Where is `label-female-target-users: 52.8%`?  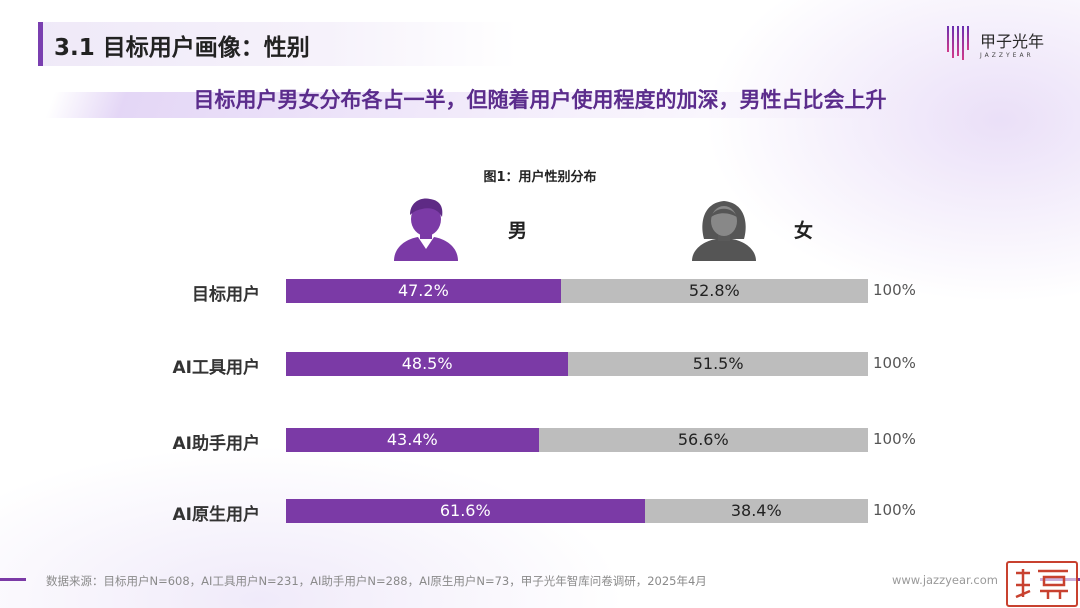 label-female-target-users: 52.8% is located at coordinates (714, 290).